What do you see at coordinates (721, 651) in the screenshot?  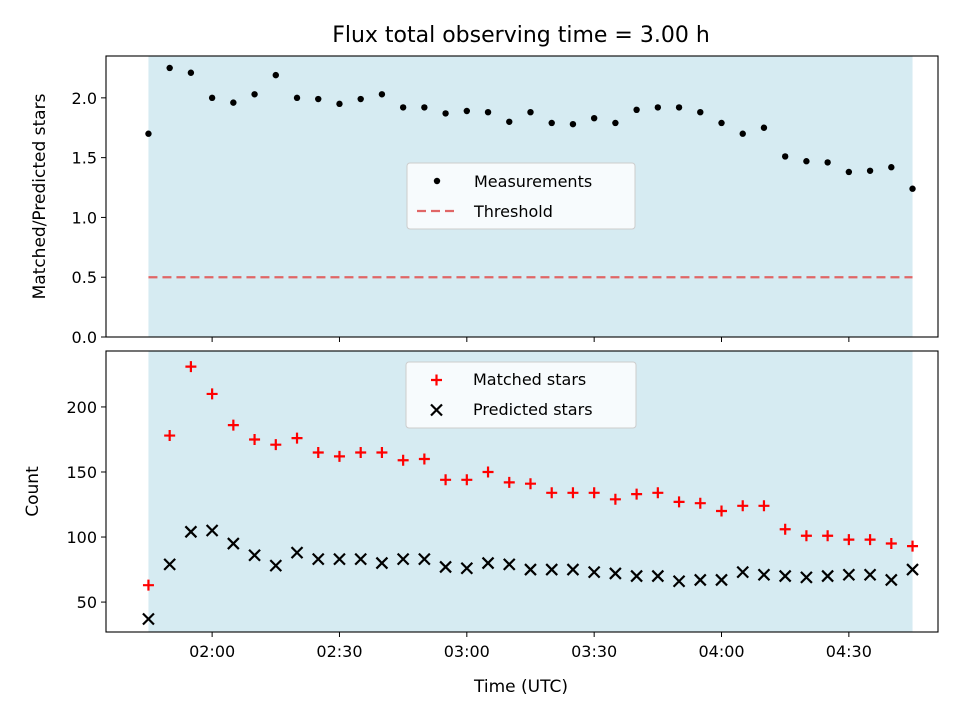 I see `x-tick-label: 04:00` at bounding box center [721, 651].